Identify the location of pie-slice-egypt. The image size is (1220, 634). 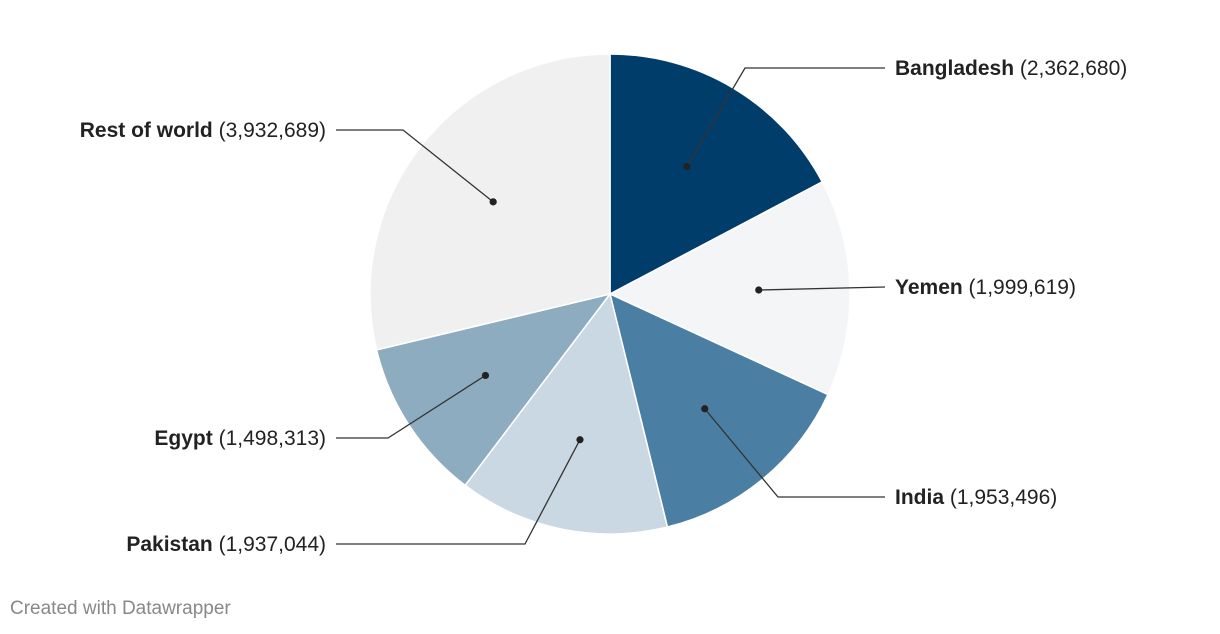
(493, 389).